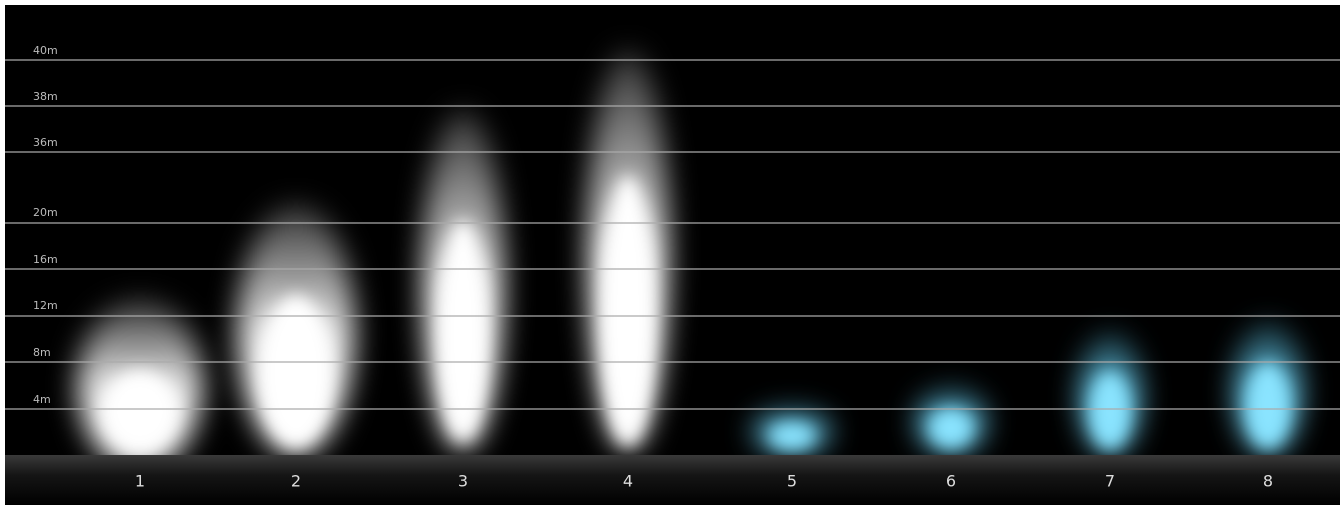 This screenshot has height=505, width=1343. I want to click on level-label: 12m, so click(45, 305).